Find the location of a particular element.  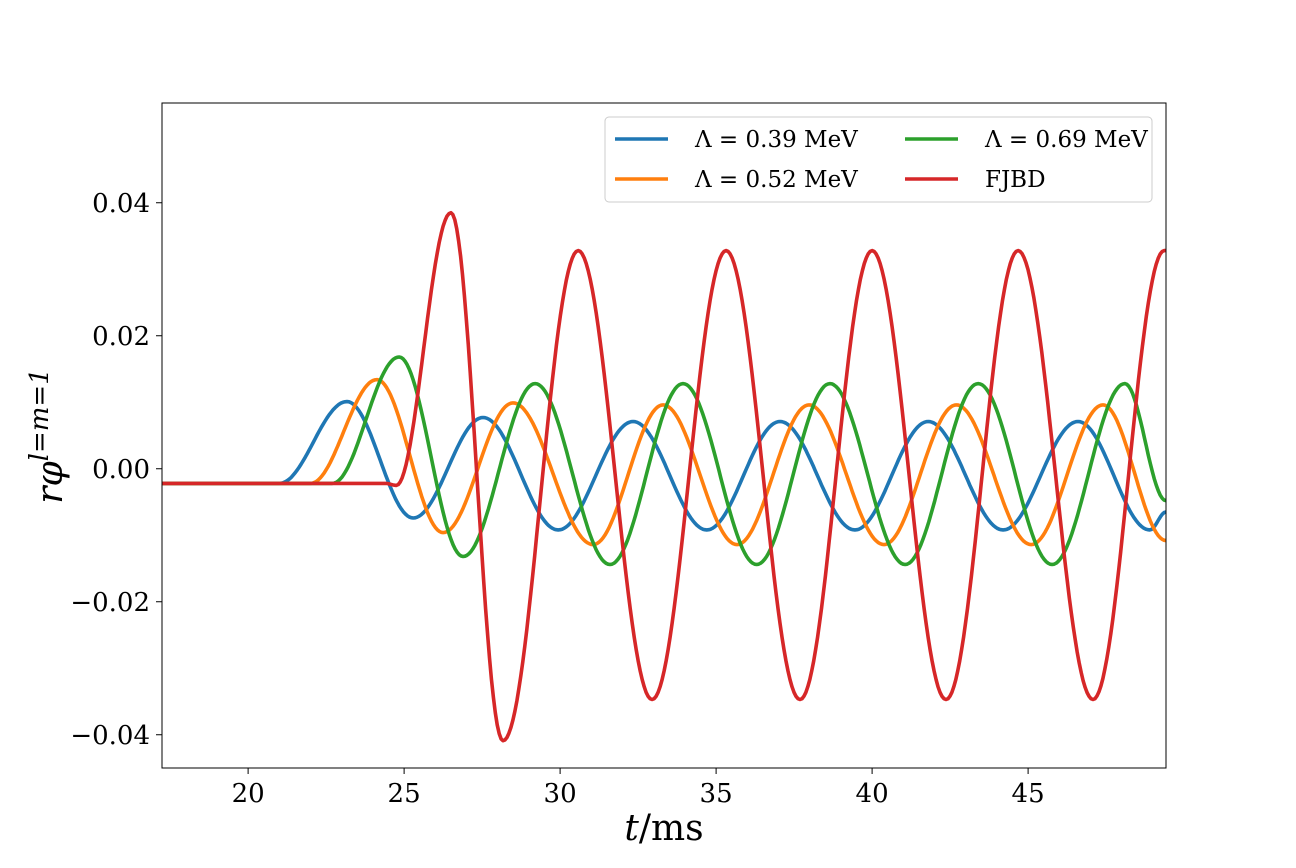

y-tick-label: 0.04 is located at coordinates (121, 204).